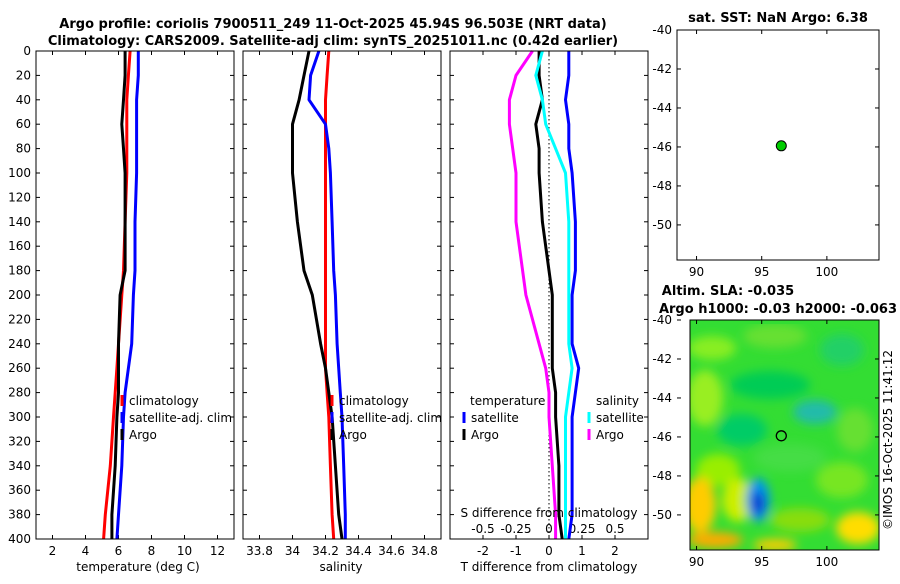 This screenshot has height=584, width=900. What do you see at coordinates (495, 418) in the screenshot?
I see `legend-temp-satellite-label: satellite` at bounding box center [495, 418].